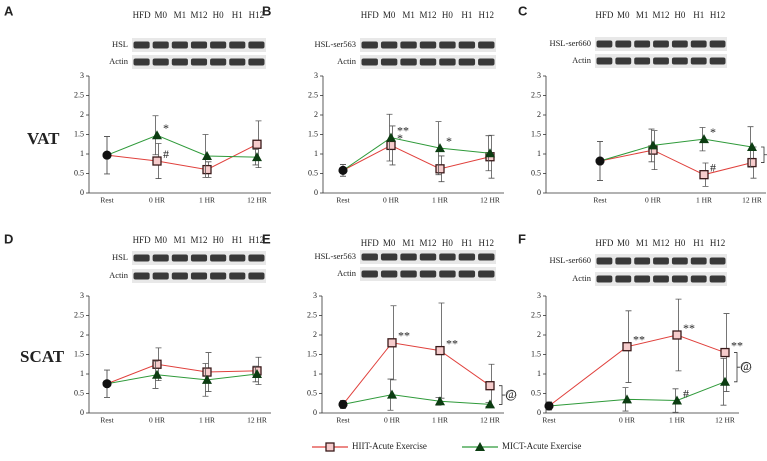  I want to click on legend-marker, so click(330, 447).